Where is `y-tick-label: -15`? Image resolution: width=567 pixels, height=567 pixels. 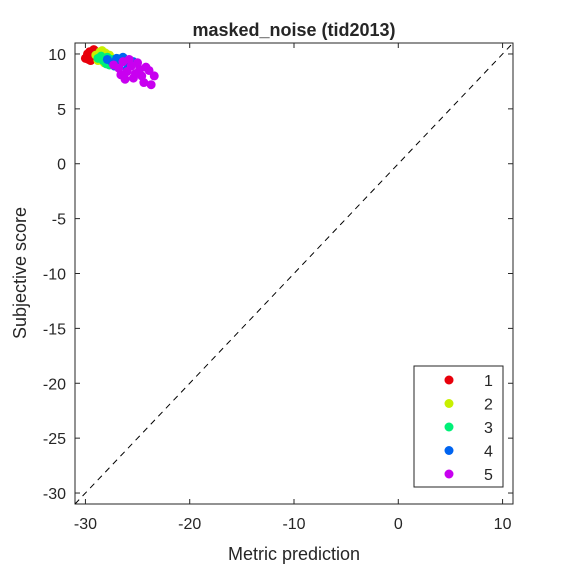 y-tick-label: -15 is located at coordinates (54, 329).